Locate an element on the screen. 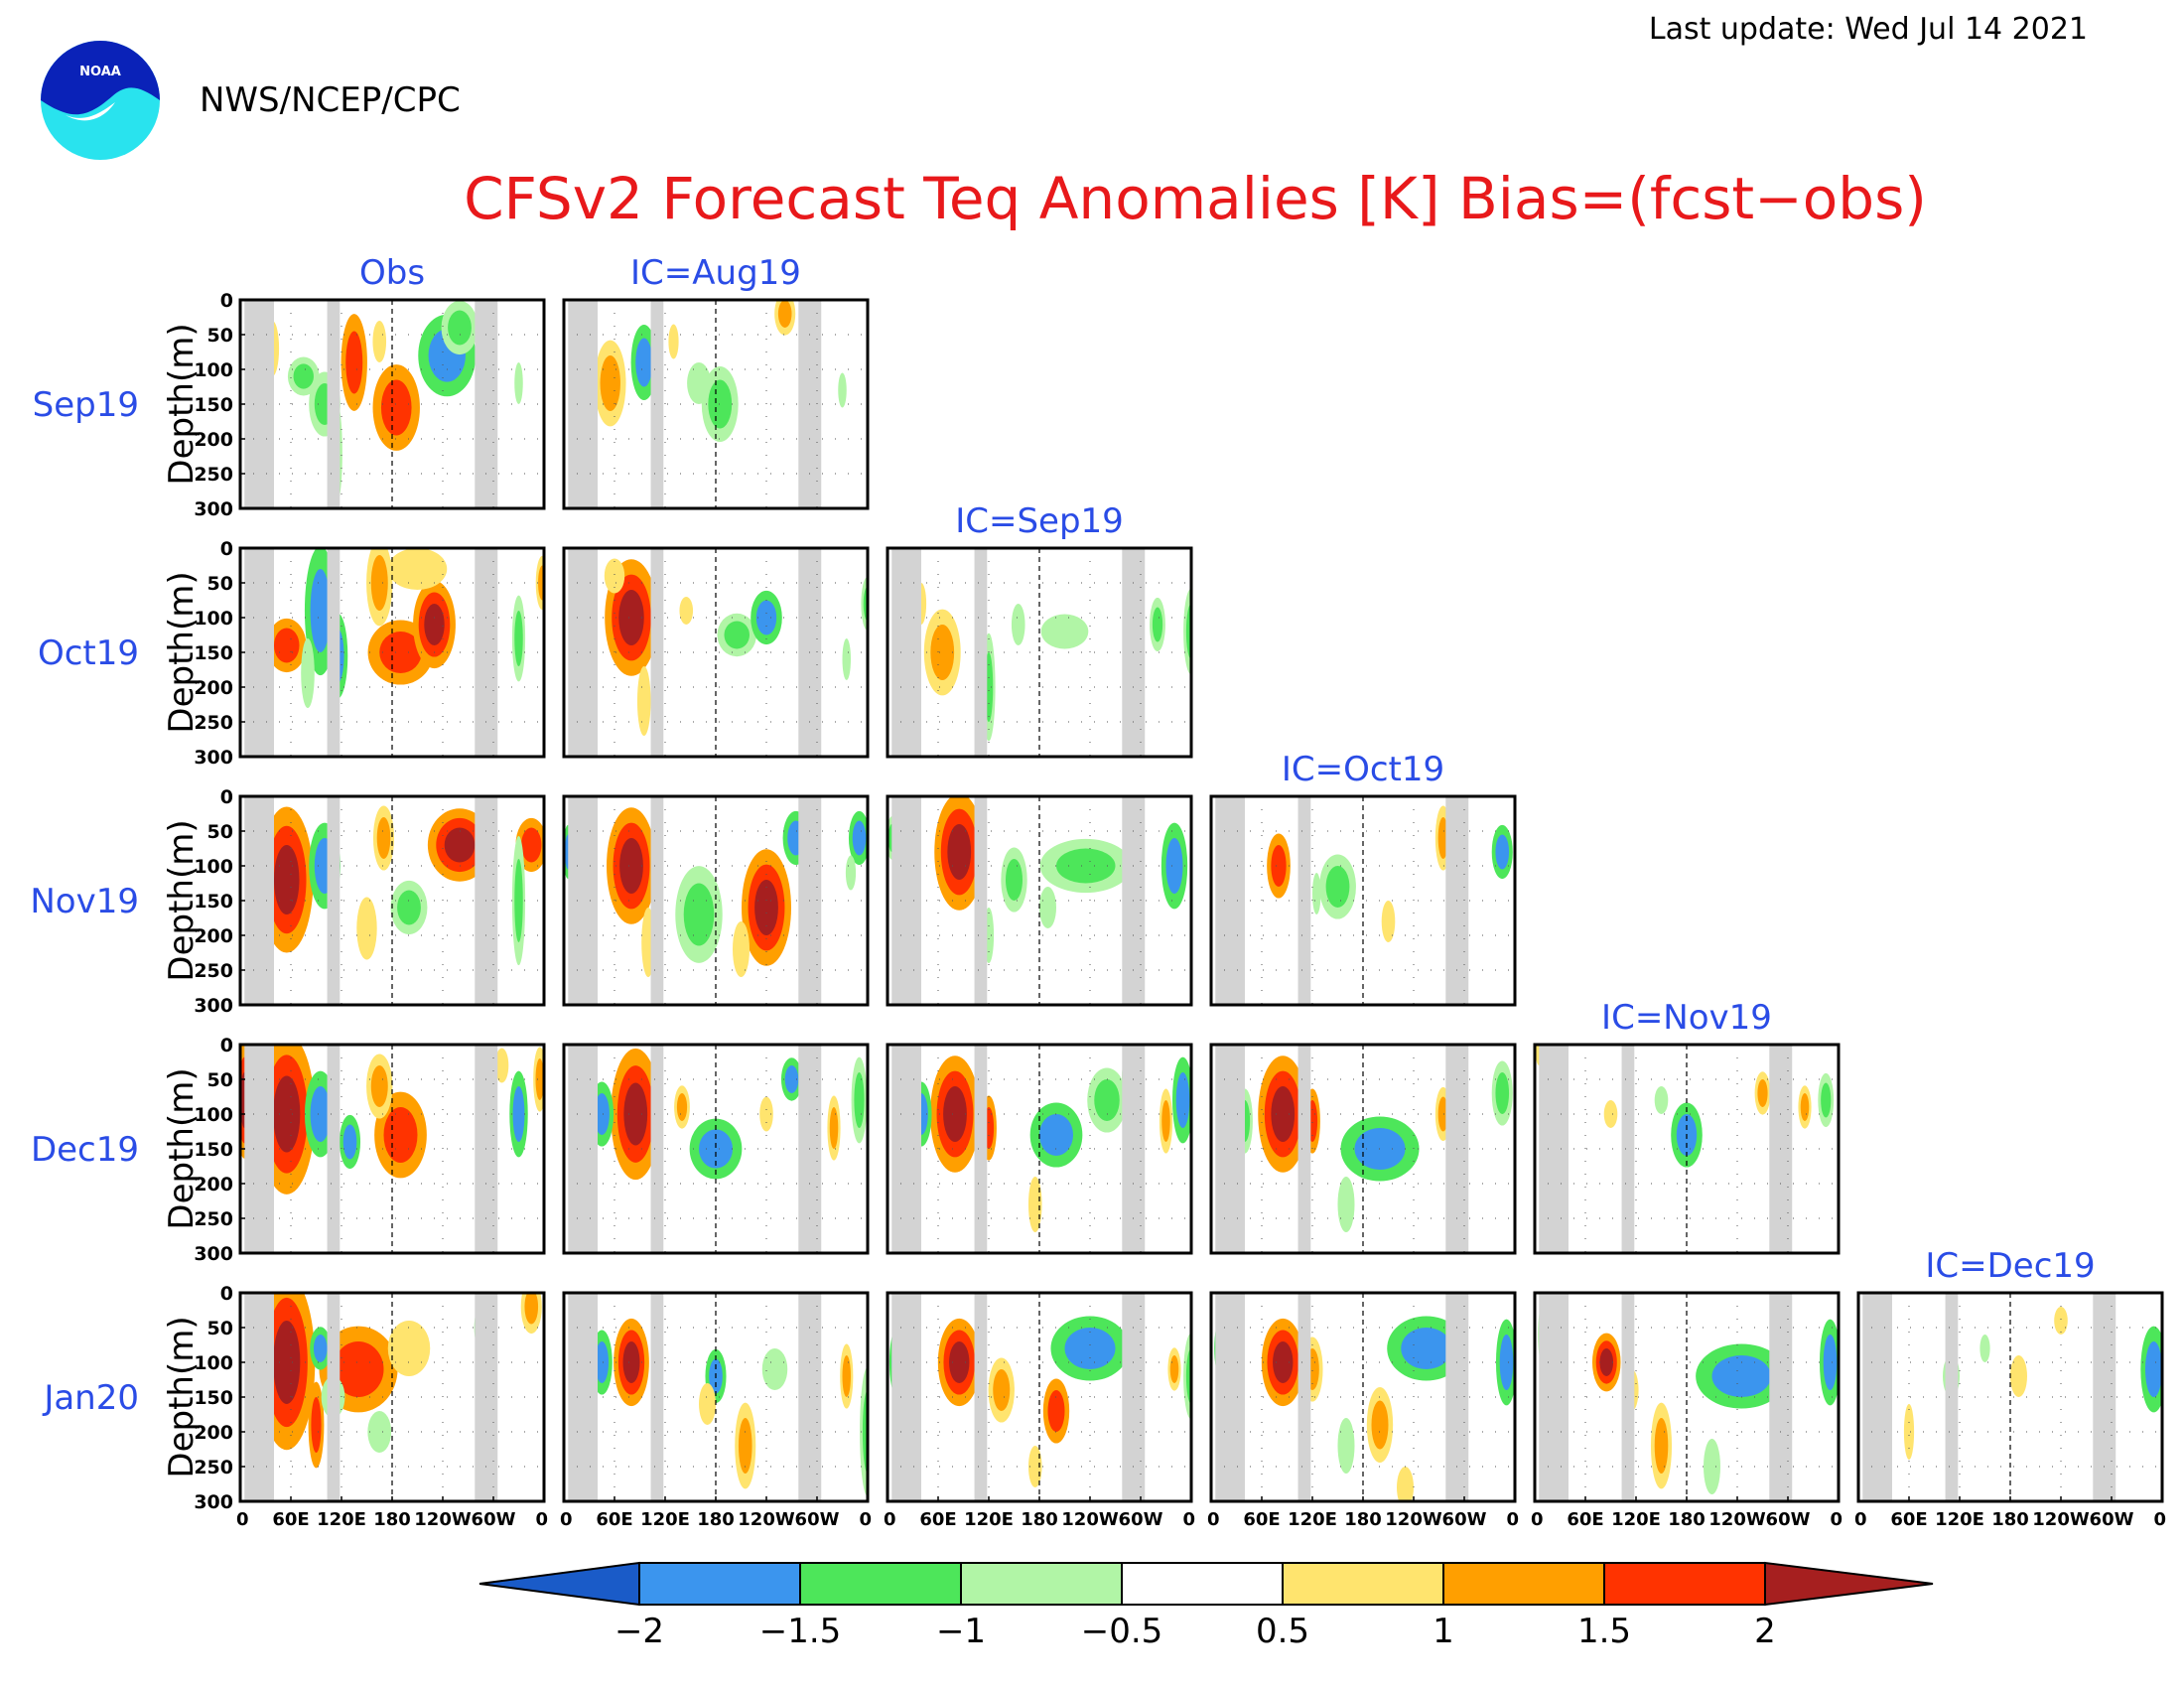  column-label: IC=Sep19 is located at coordinates (1039, 521).